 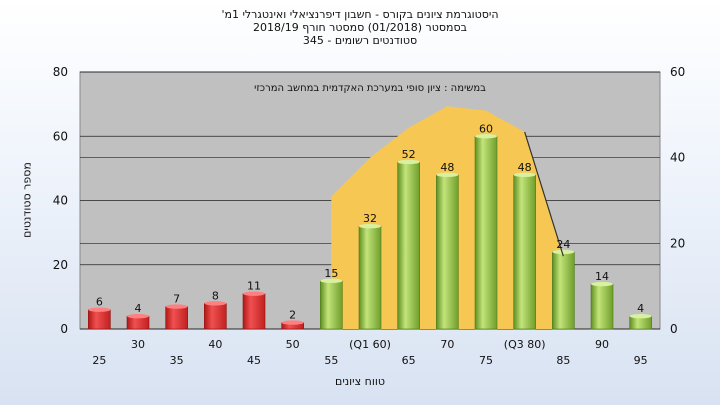 What do you see at coordinates (27, 200) in the screenshot?
I see `y-axis-label: מספר סטודנטים` at bounding box center [27, 200].